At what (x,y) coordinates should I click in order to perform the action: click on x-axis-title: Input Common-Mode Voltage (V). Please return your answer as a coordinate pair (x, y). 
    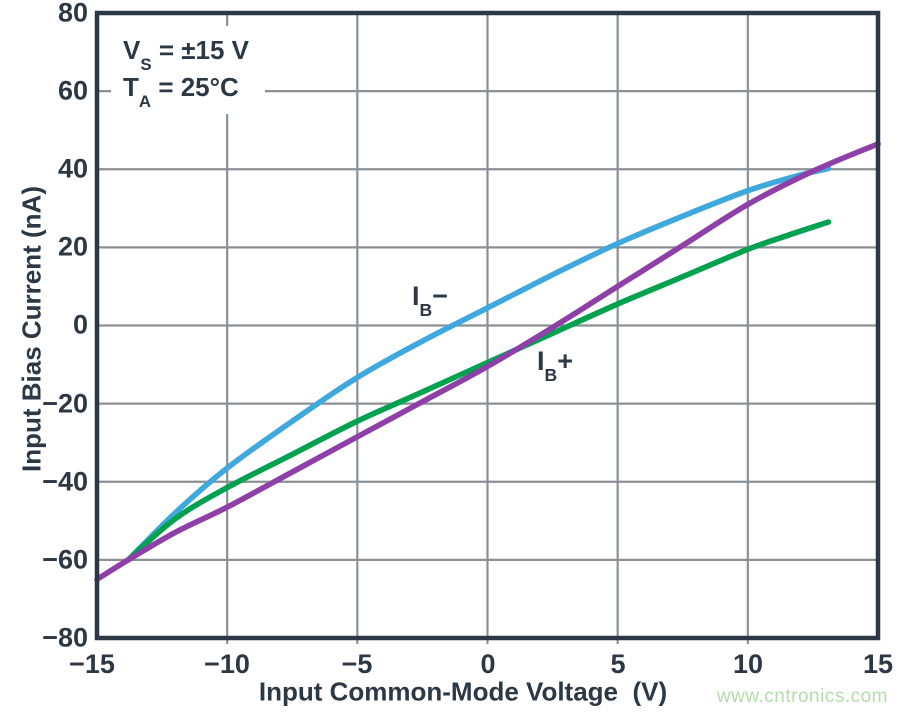
    Looking at the image, I should click on (463, 691).